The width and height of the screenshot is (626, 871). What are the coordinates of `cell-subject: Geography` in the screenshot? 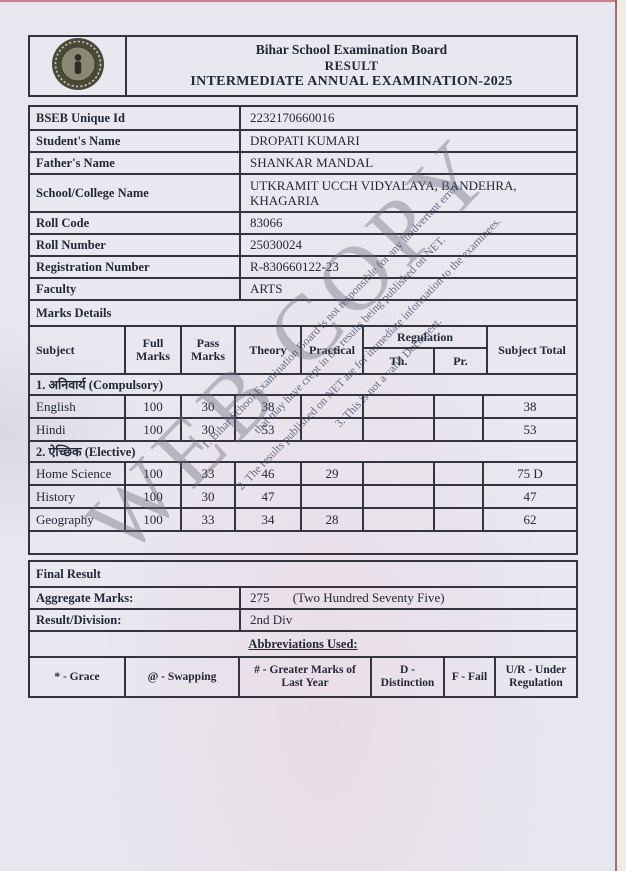 It's located at (78, 519).